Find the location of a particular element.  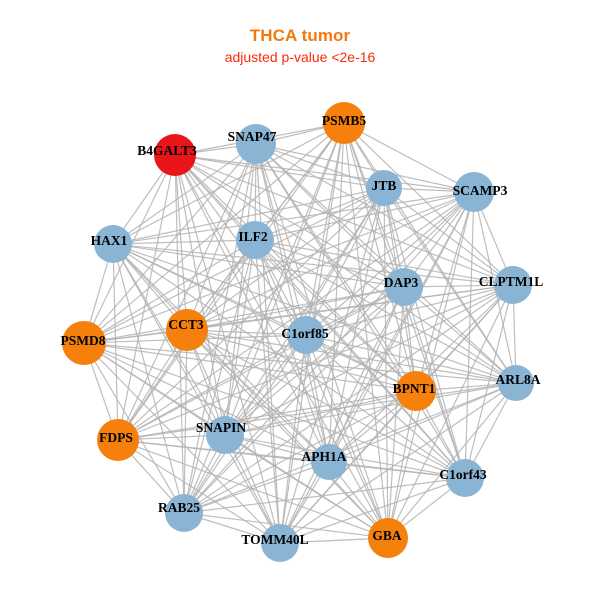

network-node-snapin is located at coordinates (225, 435).